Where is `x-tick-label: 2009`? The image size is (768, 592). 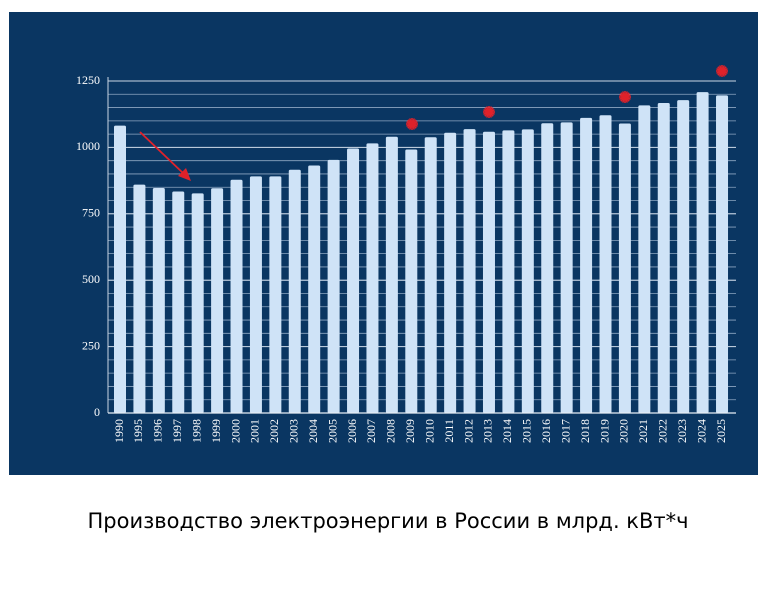
x-tick-label: 2009 is located at coordinates (410, 431).